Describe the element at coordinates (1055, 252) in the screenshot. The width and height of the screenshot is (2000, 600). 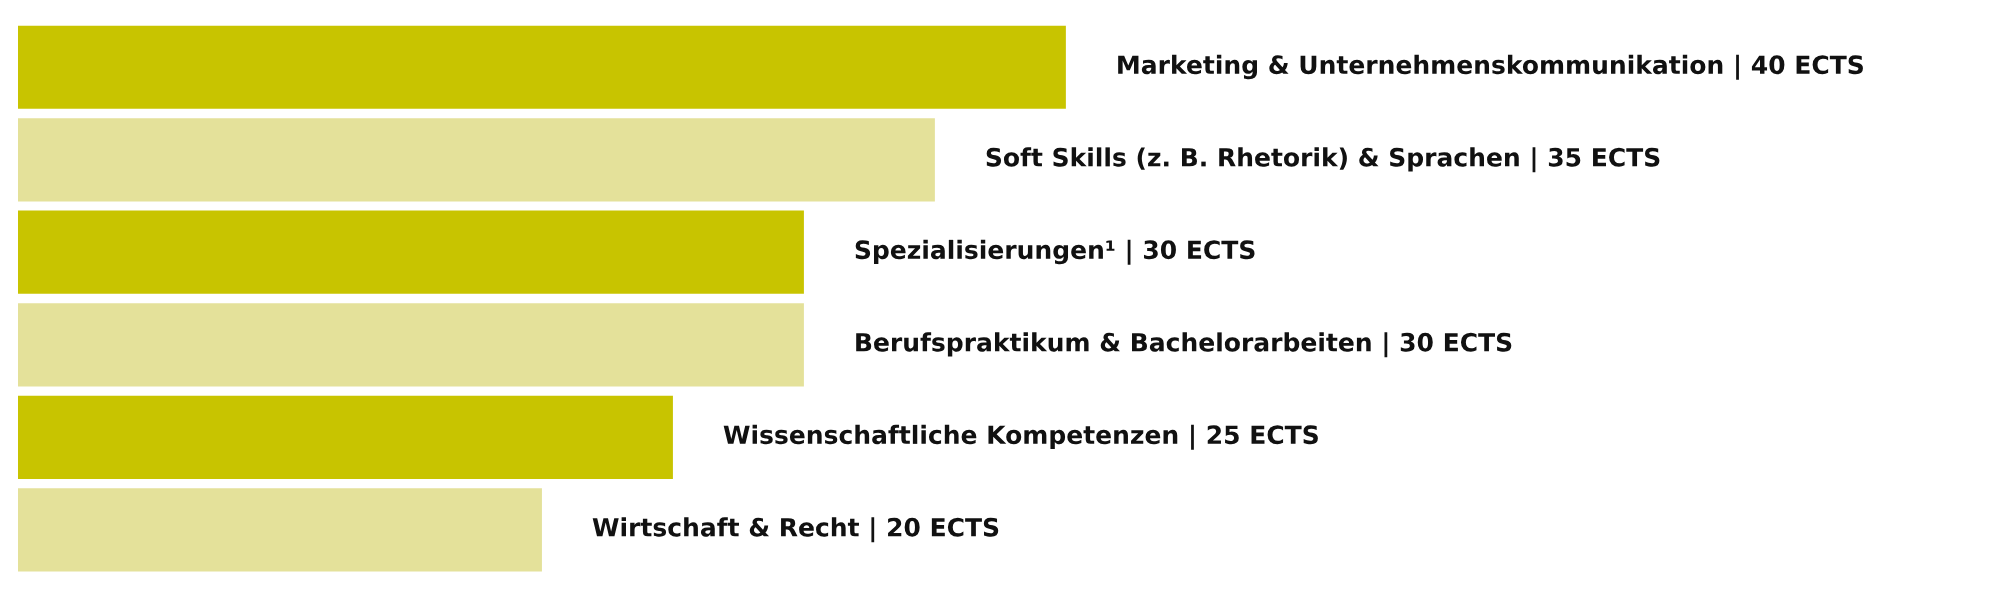
I see `data-label: Spezialisierungen¹ | 30 ECTS` at that location.